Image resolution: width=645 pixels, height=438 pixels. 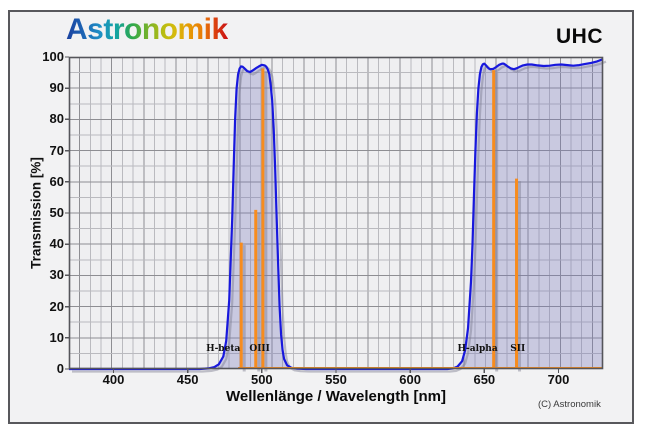 What do you see at coordinates (56, 244) in the screenshot?
I see `y-tick-label: 40` at bounding box center [56, 244].